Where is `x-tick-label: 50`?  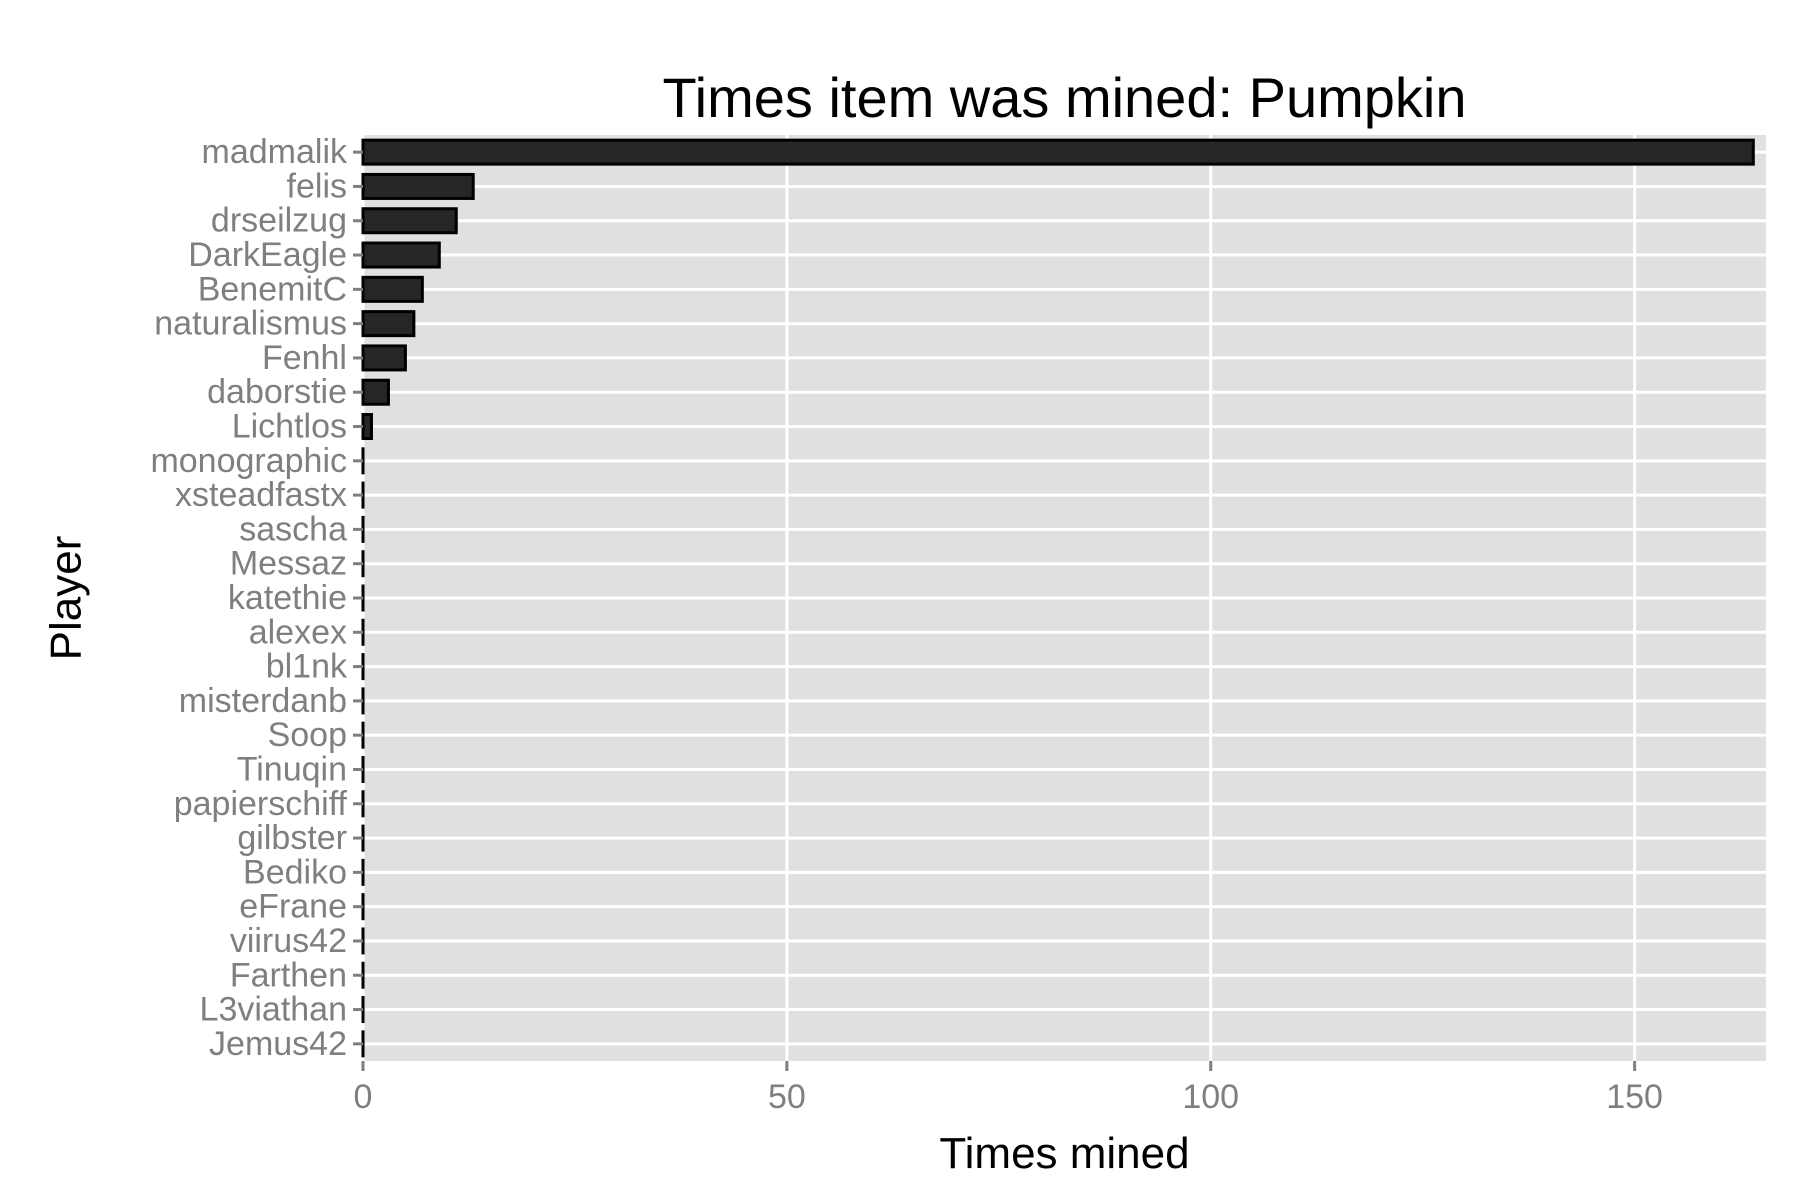
x-tick-label: 50 is located at coordinates (787, 1097).